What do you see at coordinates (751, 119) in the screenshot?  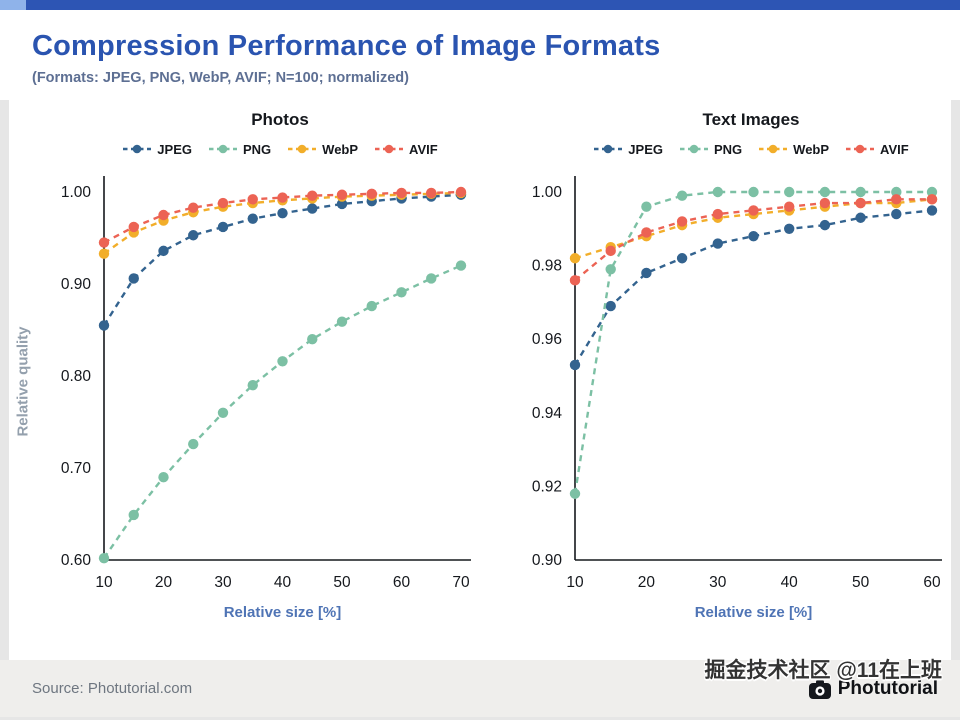 I see `chart-title-text-images: Text Images` at bounding box center [751, 119].